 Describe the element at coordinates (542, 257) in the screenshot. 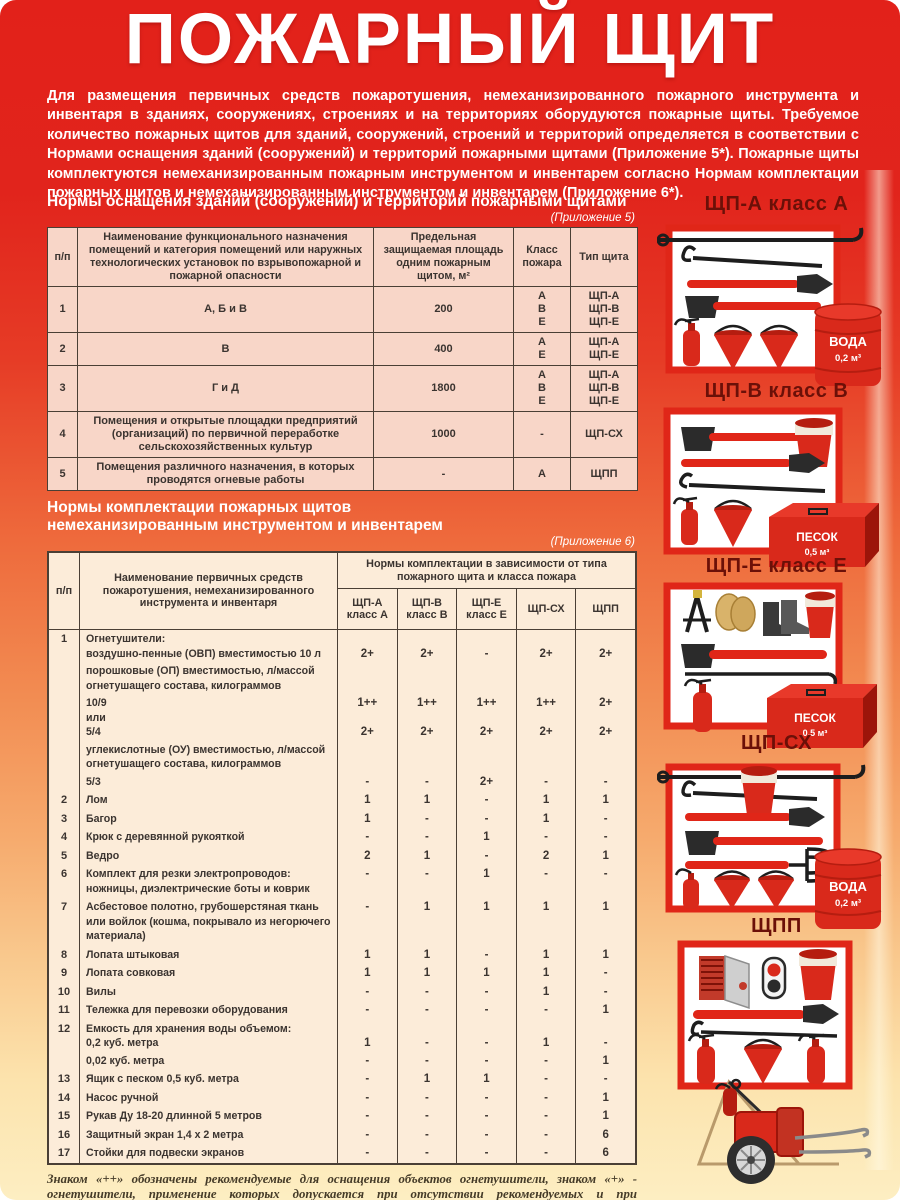

I see `table1-header-cell: Класс пожара` at that location.